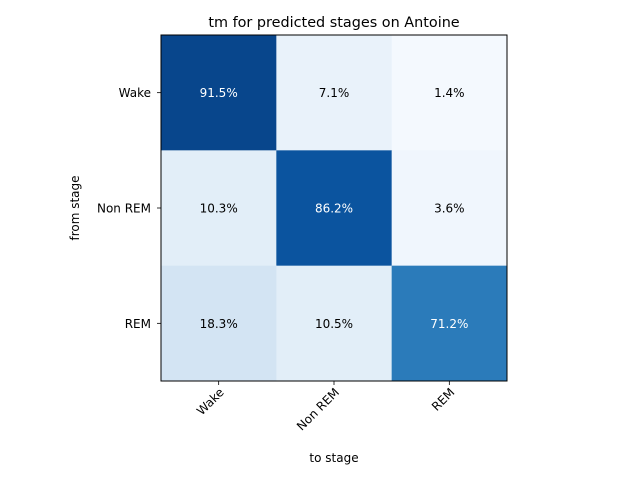 This screenshot has width=640, height=480. What do you see at coordinates (124, 209) in the screenshot?
I see `y-tick-label: Non REM` at bounding box center [124, 209].